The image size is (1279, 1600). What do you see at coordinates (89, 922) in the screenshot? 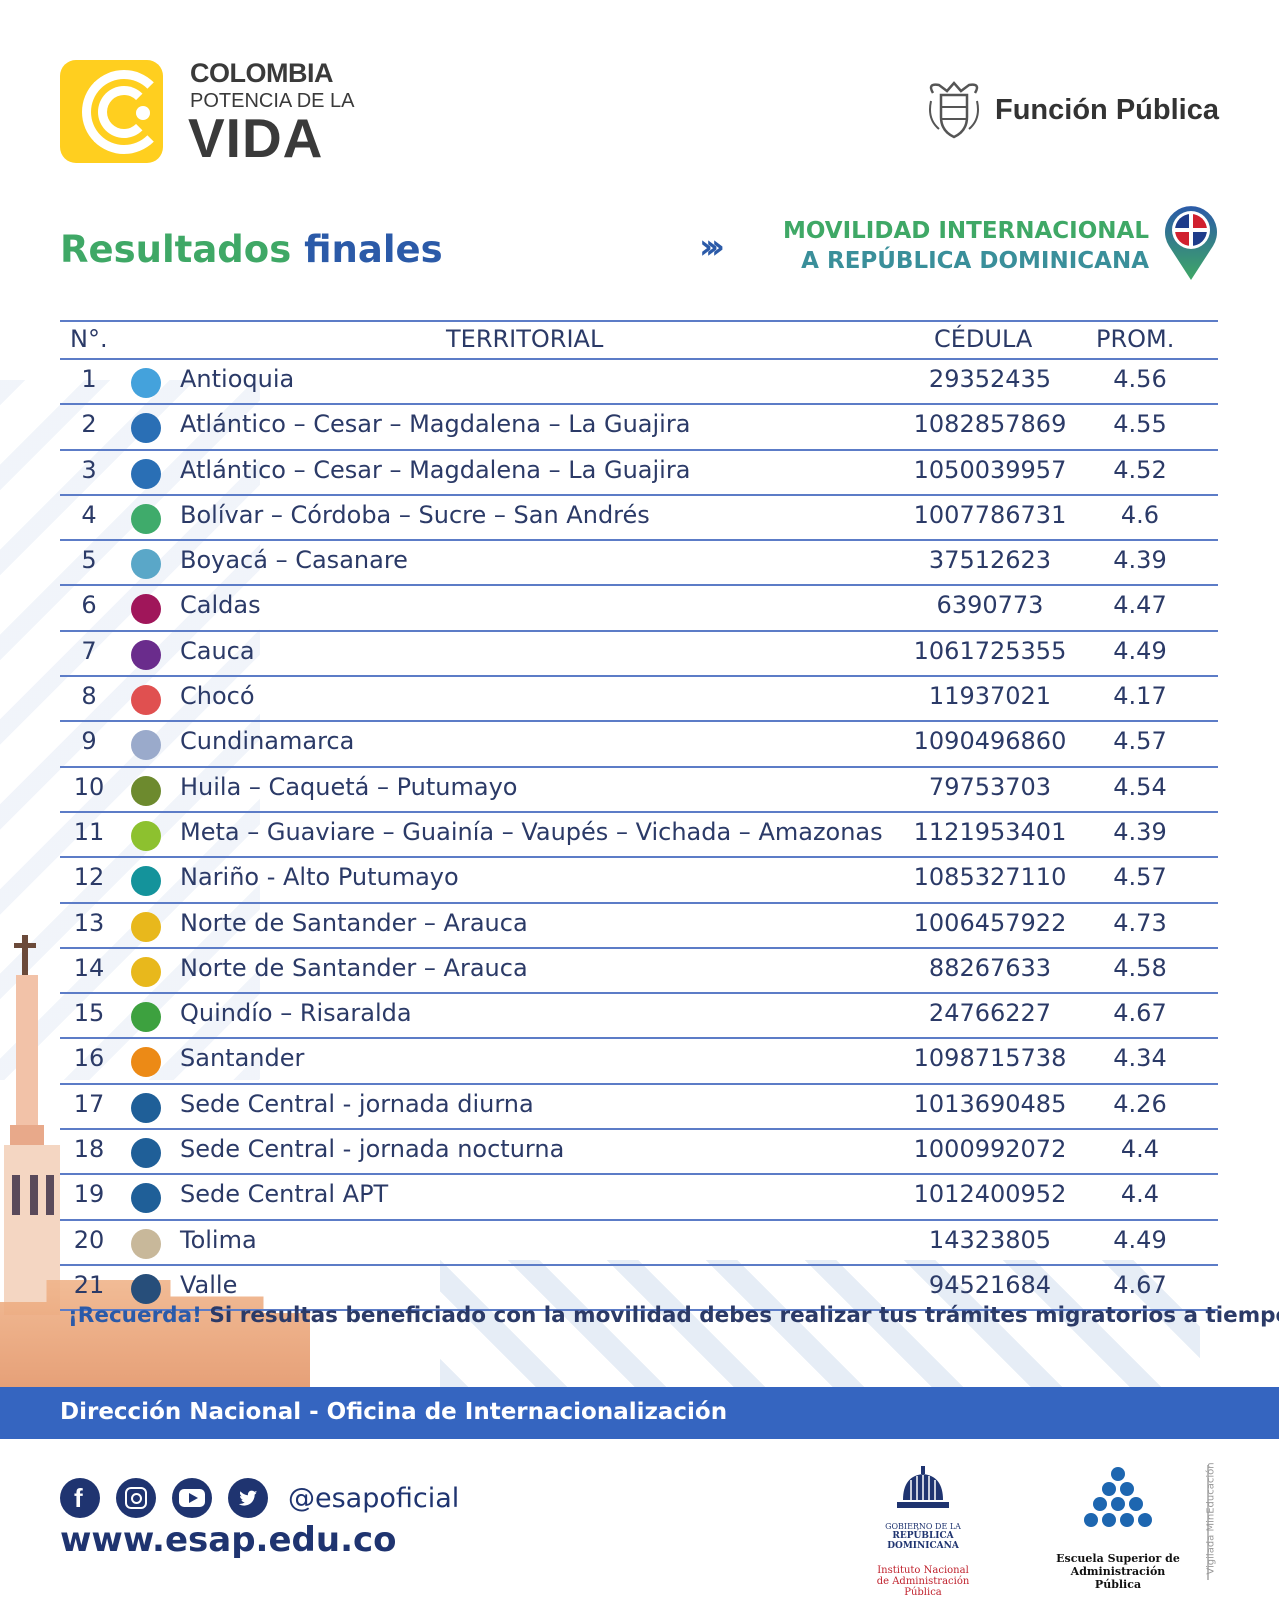
I see `row-number: 13` at bounding box center [89, 922].